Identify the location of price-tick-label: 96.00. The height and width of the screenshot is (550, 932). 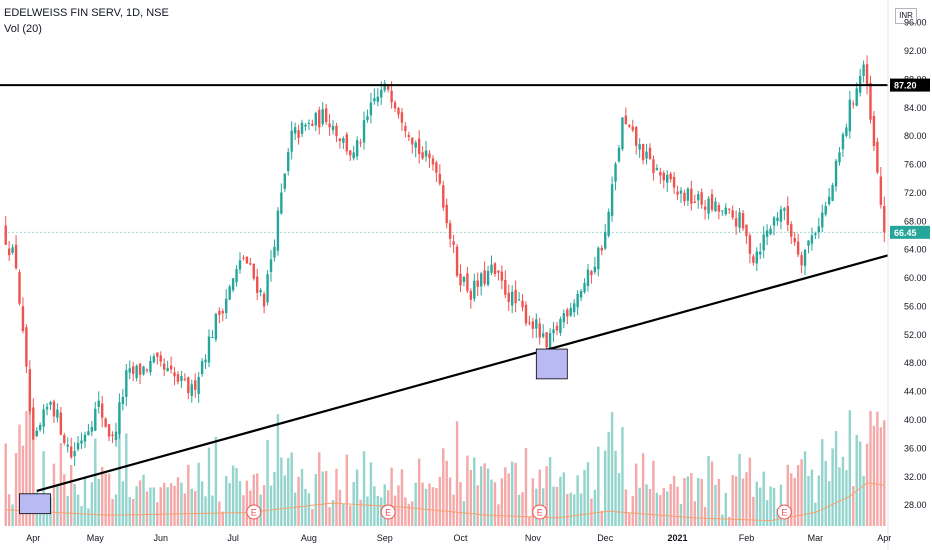
(915, 23).